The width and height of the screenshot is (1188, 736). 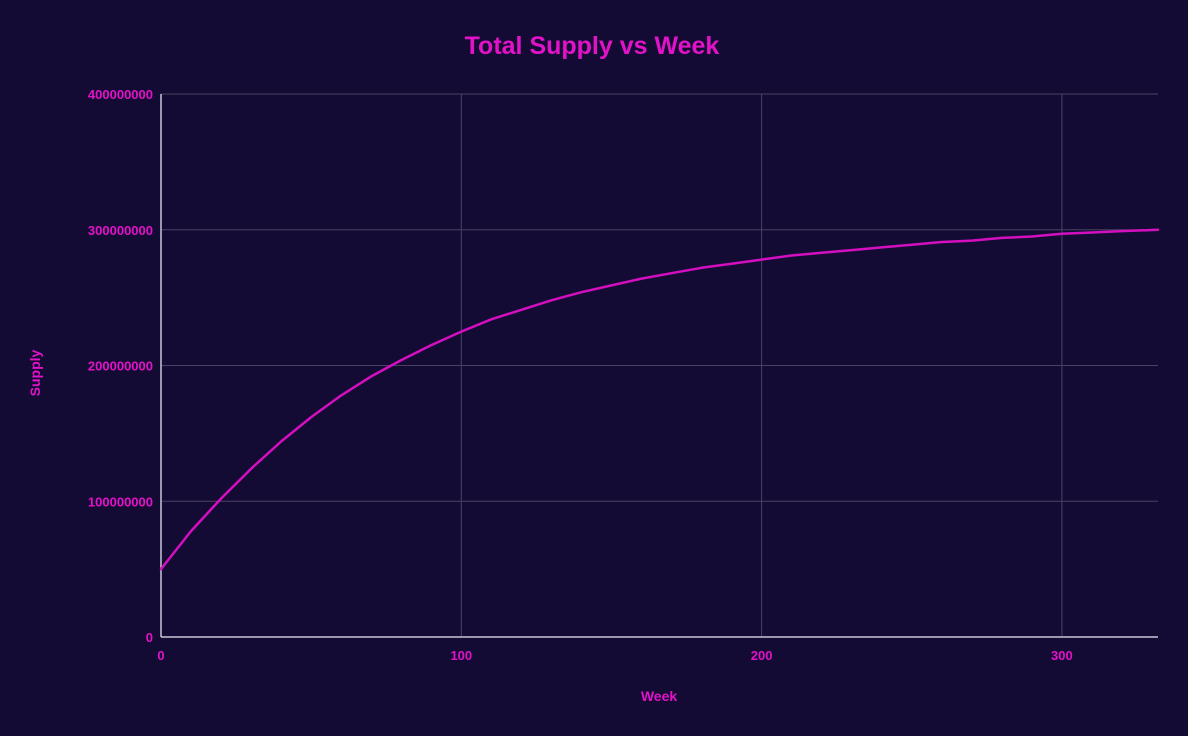 What do you see at coordinates (149, 637) in the screenshot?
I see `y-tick-label: 0` at bounding box center [149, 637].